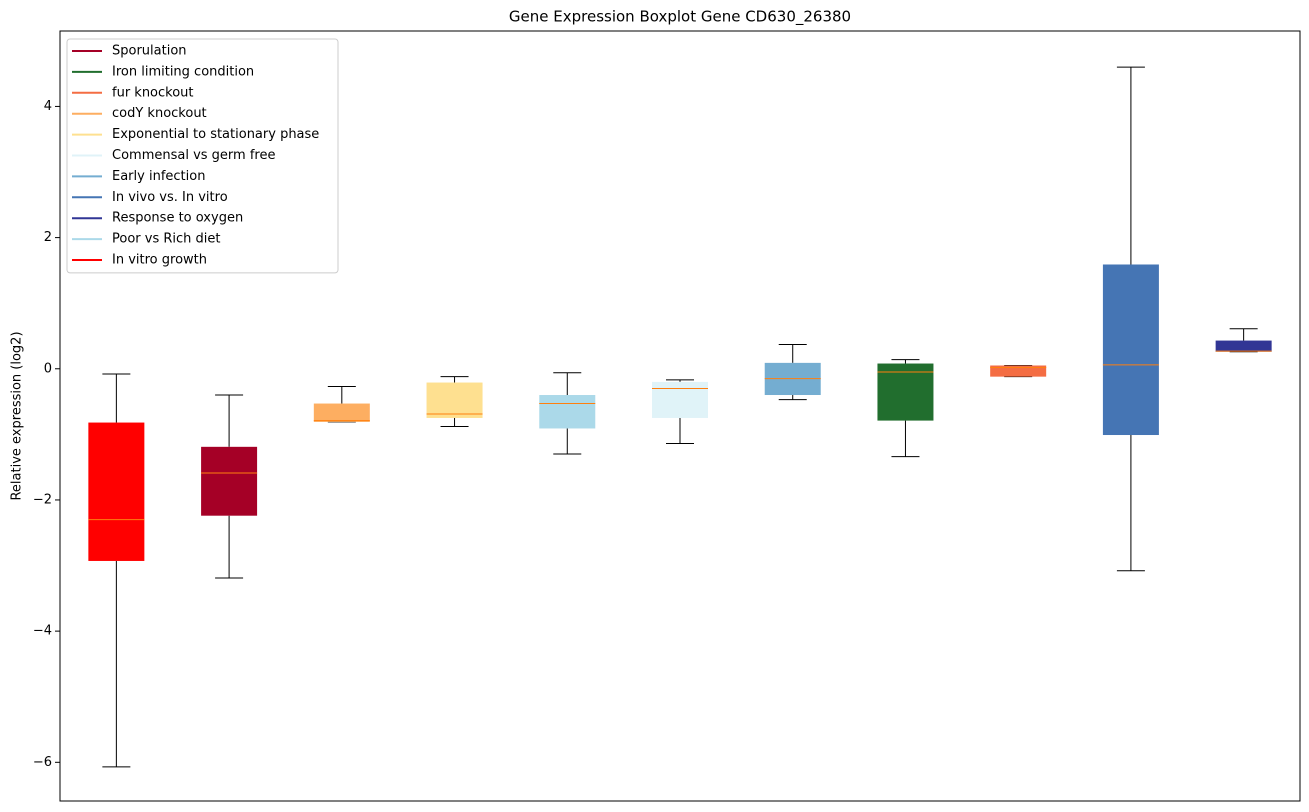  What do you see at coordinates (42, 499) in the screenshot?
I see `y-tick-label: −2` at bounding box center [42, 499].